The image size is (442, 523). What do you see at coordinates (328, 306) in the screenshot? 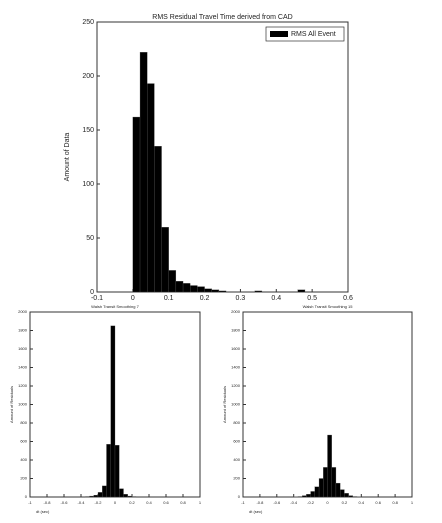
I see `chart-title: Walsh Transit Smoothing 15` at bounding box center [328, 306].